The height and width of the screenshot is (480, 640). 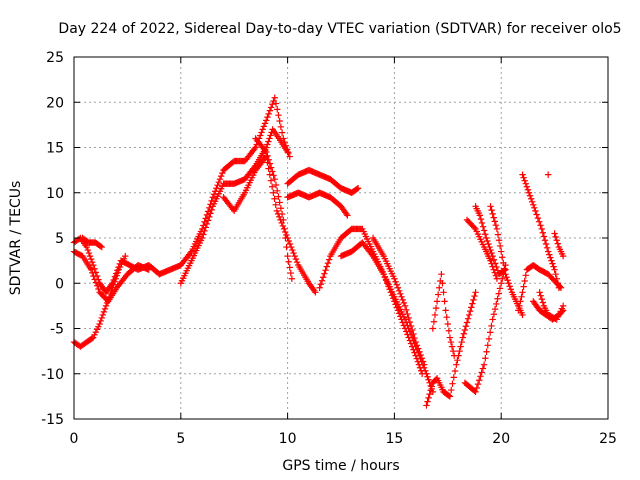 I want to click on y-tick-label: 25, so click(x=55, y=58).